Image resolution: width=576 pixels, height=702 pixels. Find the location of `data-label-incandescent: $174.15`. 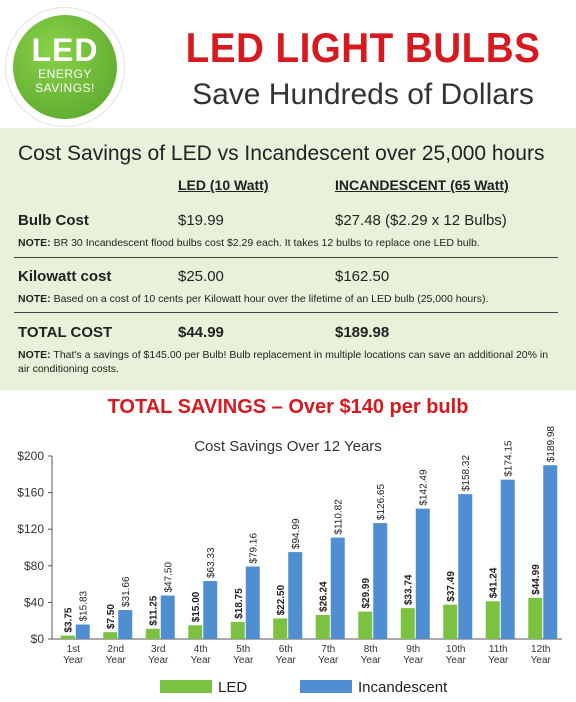

data-label-incandescent: $174.15 is located at coordinates (509, 458).